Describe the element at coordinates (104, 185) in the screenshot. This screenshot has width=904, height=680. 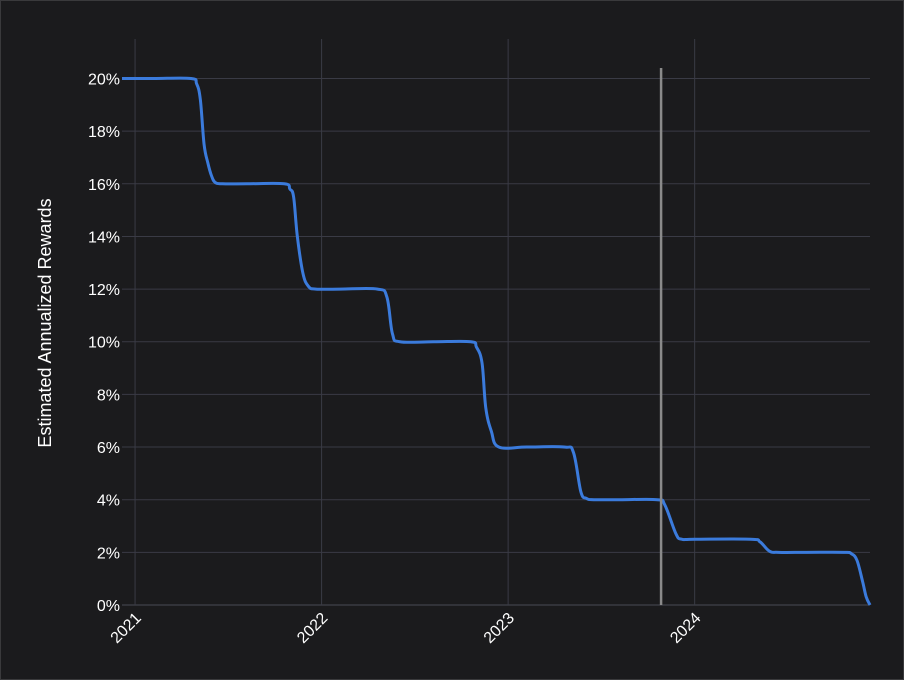
I see `y-tick-label: 16%` at that location.